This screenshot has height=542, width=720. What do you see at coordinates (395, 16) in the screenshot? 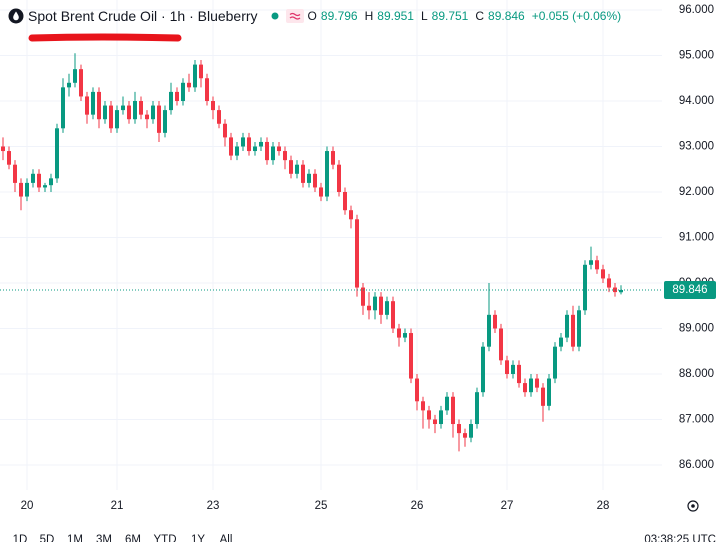
I see `ohlc-value: 89.951` at bounding box center [395, 16].